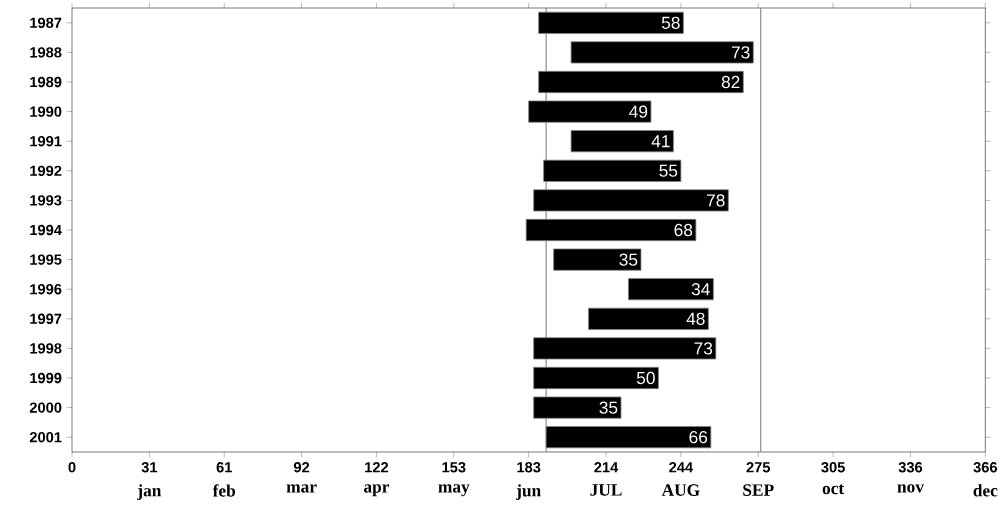 The width and height of the screenshot is (1008, 515). Describe the element at coordinates (700, 289) in the screenshot. I see `data-label: 34` at that location.